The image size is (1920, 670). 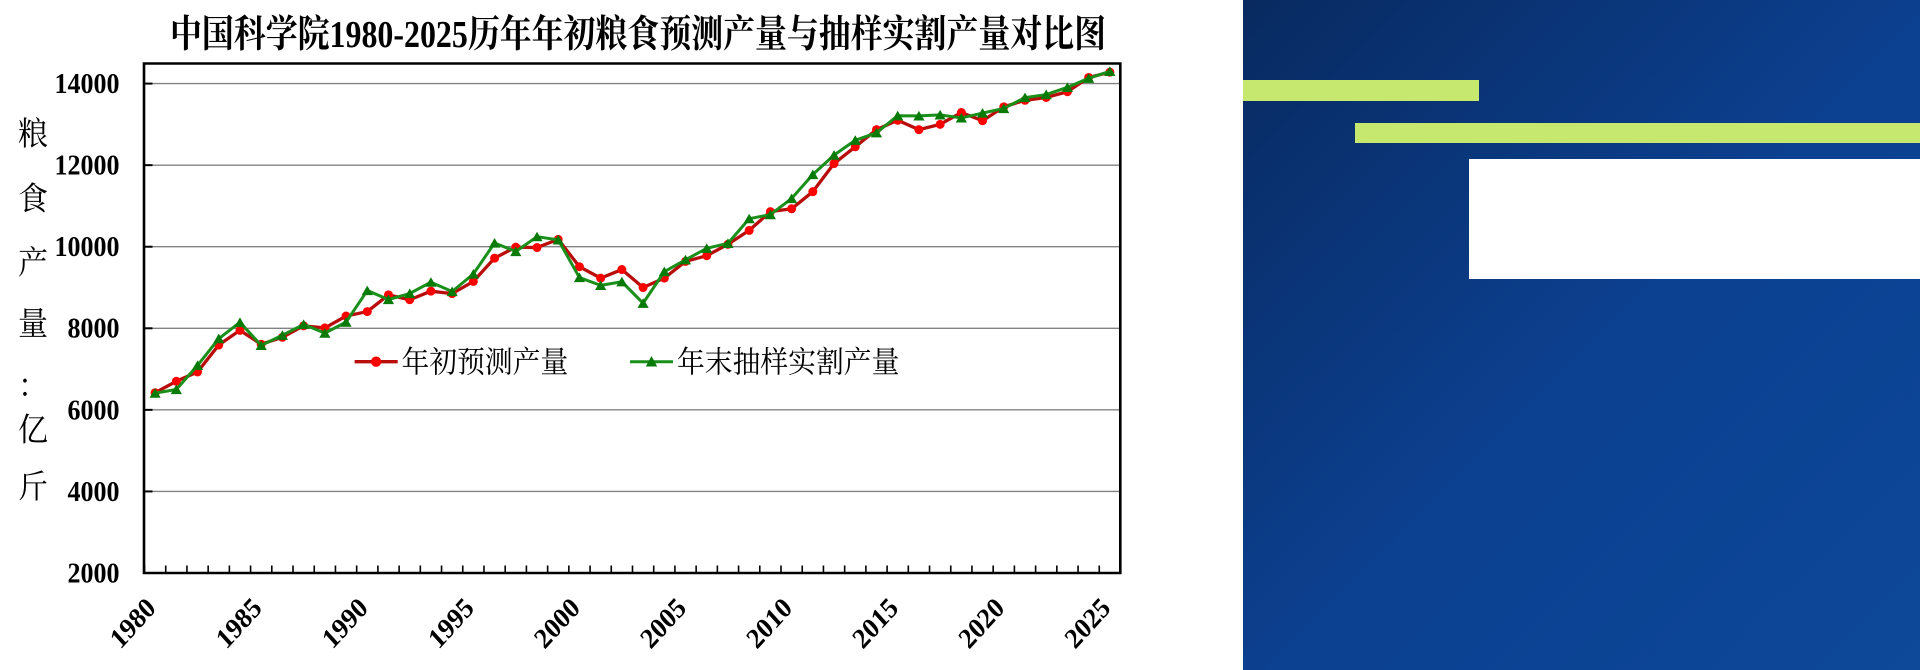 What do you see at coordinates (94, 491) in the screenshot?
I see `svg-text: 4000` at bounding box center [94, 491].